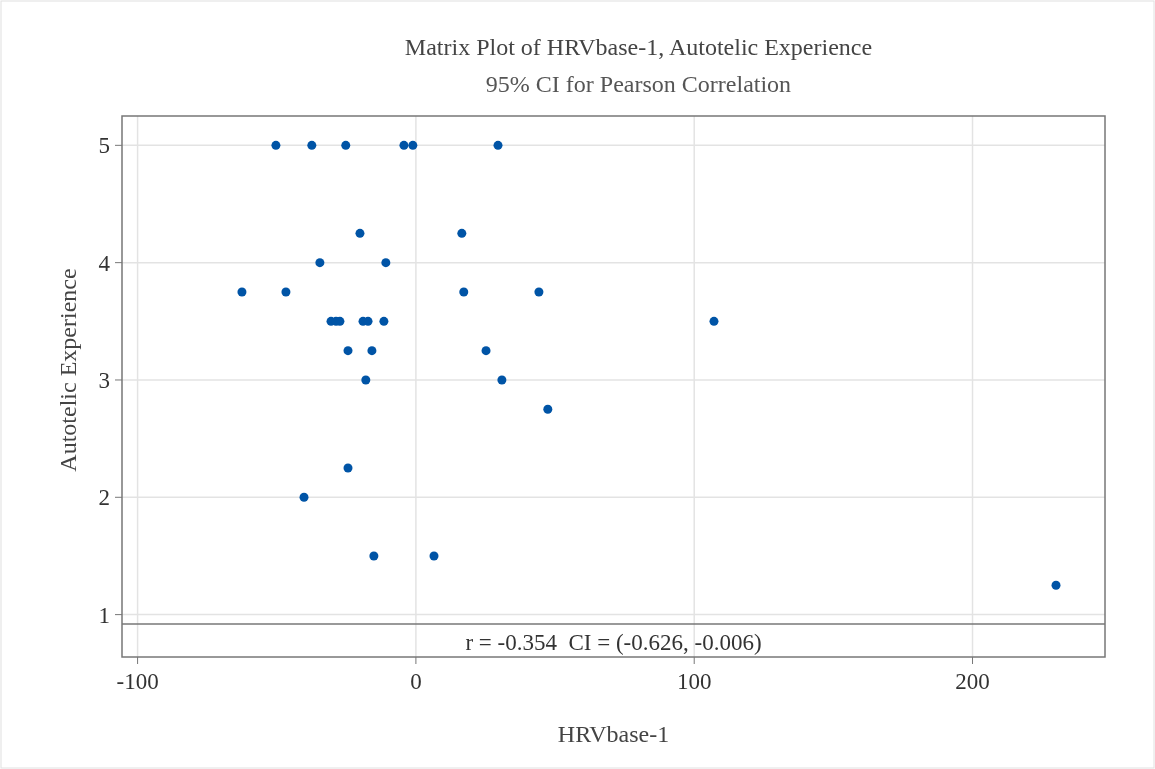 The height and width of the screenshot is (769, 1155). What do you see at coordinates (104, 380) in the screenshot?
I see `y-tick-label: 3` at bounding box center [104, 380].